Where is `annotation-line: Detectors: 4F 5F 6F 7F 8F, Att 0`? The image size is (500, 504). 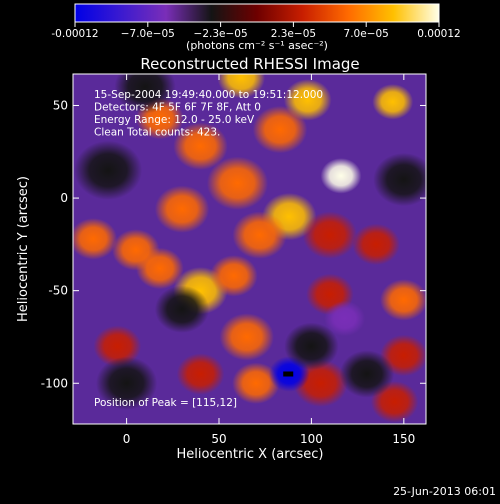 annotation-line: Detectors: 4F 5F 6F 7F 8F, Att 0 is located at coordinates (177, 108).